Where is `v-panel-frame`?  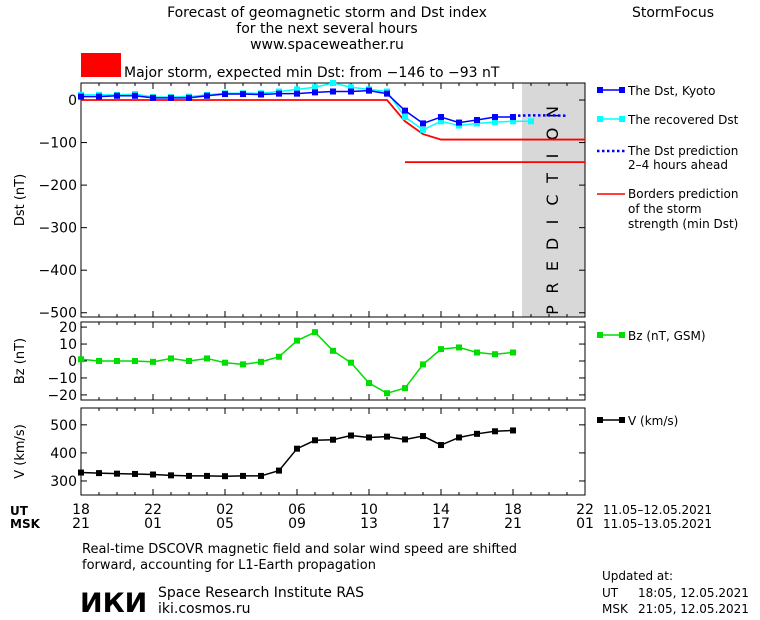 v-panel-frame is located at coordinates (333, 451).